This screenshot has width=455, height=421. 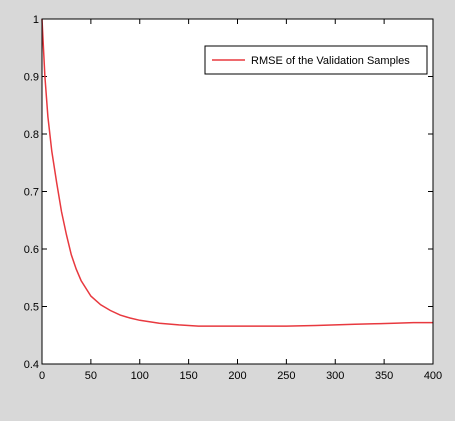 I want to click on x-tick-label: 200, so click(x=237, y=376).